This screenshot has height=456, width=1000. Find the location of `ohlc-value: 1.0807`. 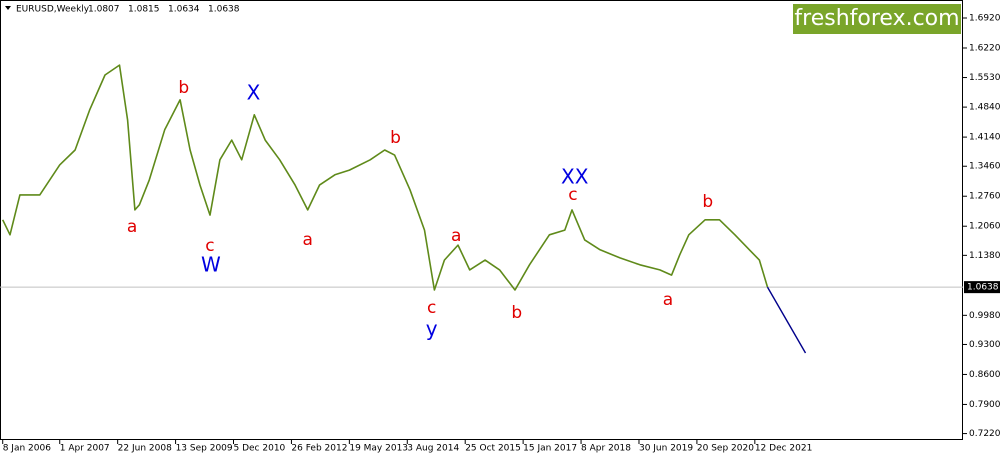

ohlc-value: 1.0807 is located at coordinates (104, 10).